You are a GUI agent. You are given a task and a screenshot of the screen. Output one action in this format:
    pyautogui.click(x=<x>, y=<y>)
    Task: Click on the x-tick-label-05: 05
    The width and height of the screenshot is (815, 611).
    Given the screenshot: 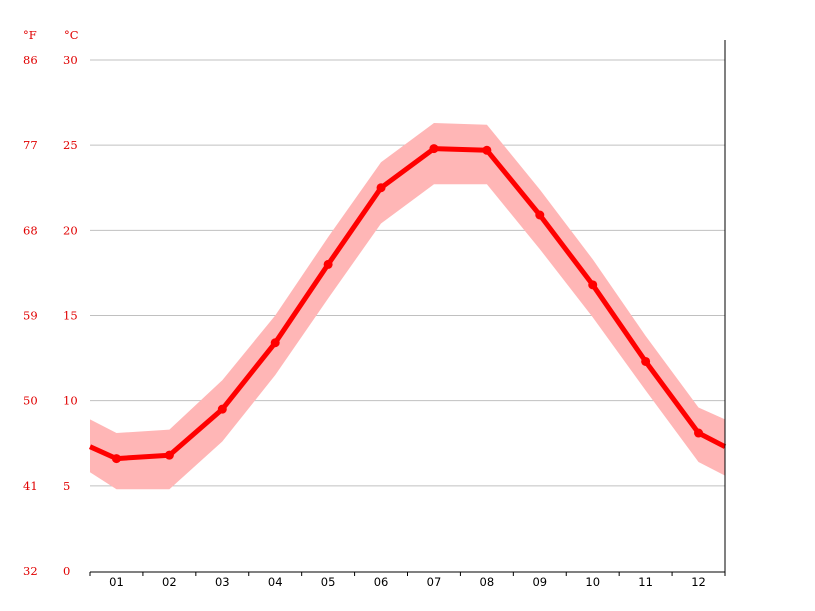 What is the action you would take?
    pyautogui.click(x=328, y=582)
    